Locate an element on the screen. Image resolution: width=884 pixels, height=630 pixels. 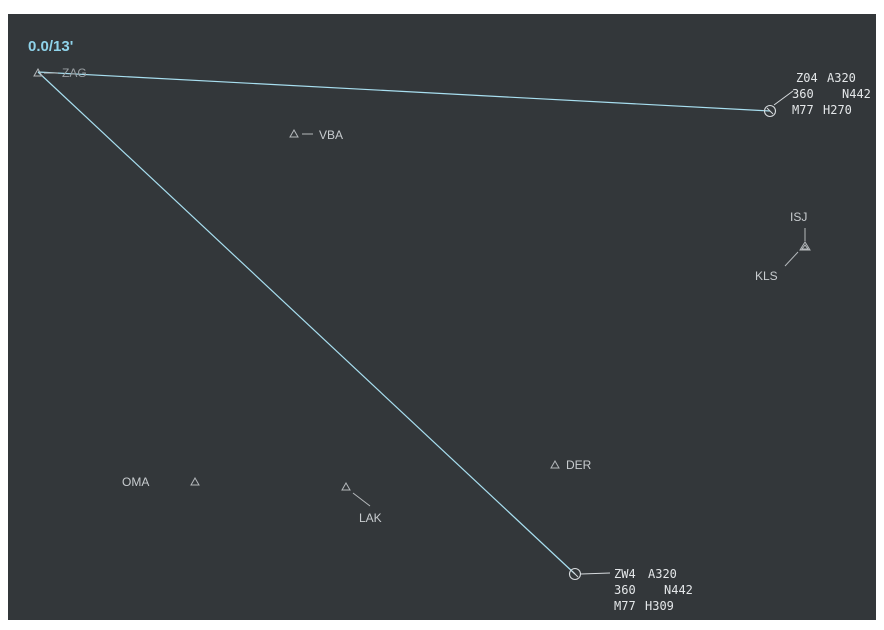
callsign: ZW4 is located at coordinates (625, 574).